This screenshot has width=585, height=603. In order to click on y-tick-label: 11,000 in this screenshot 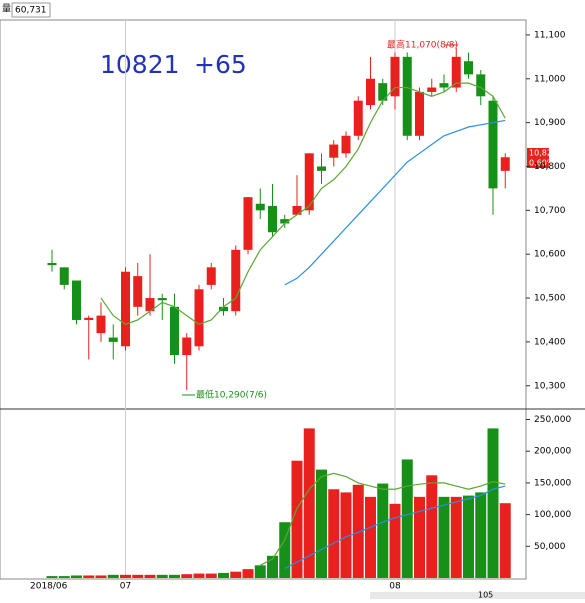, I will do `click(550, 79)`.